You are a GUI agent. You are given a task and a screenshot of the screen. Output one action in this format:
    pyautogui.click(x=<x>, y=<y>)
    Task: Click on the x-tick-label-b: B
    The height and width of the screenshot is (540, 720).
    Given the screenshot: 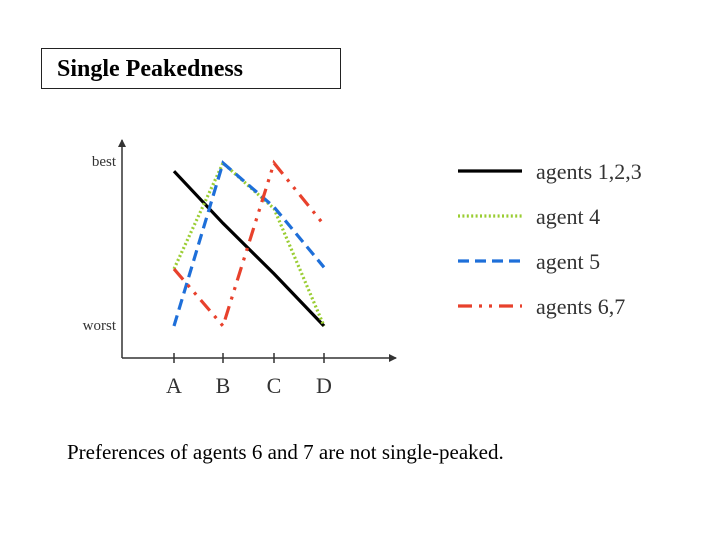 What is the action you would take?
    pyautogui.click(x=223, y=385)
    